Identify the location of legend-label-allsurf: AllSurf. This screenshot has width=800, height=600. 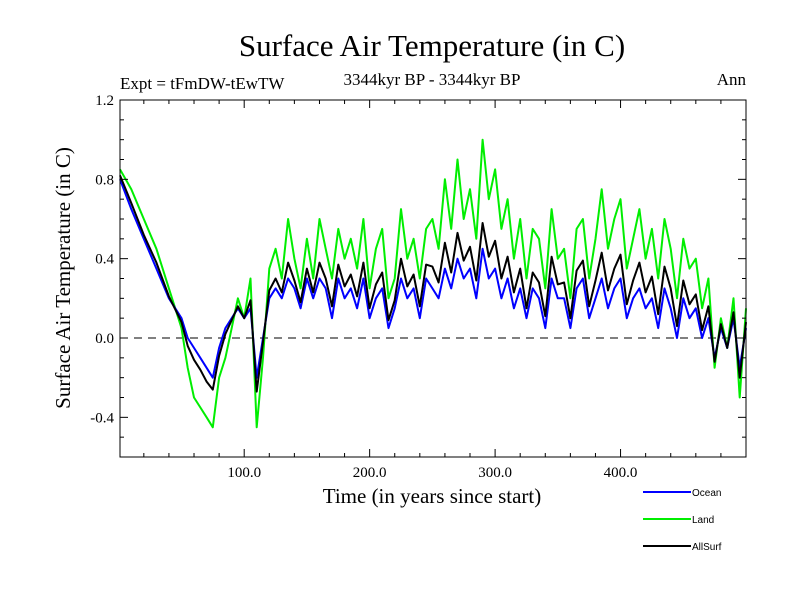
(707, 547).